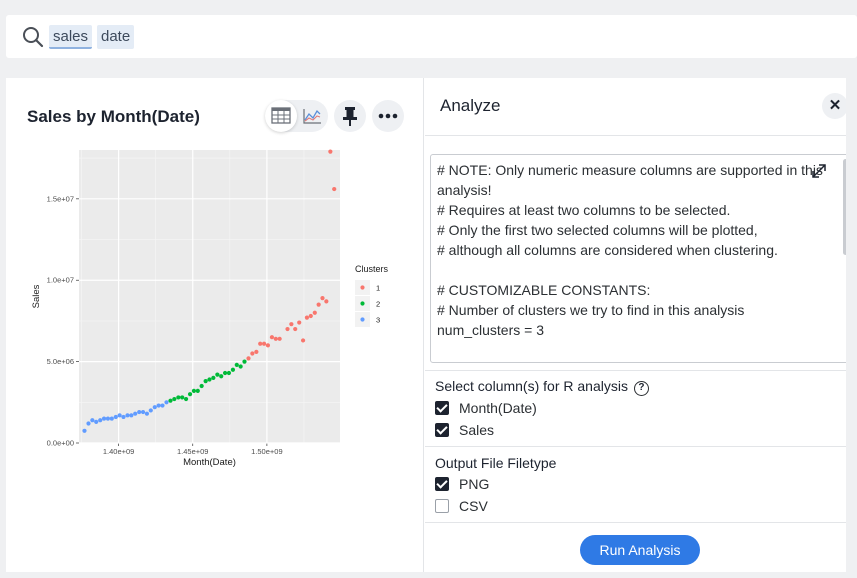  I want to click on pin-button, so click(350, 116).